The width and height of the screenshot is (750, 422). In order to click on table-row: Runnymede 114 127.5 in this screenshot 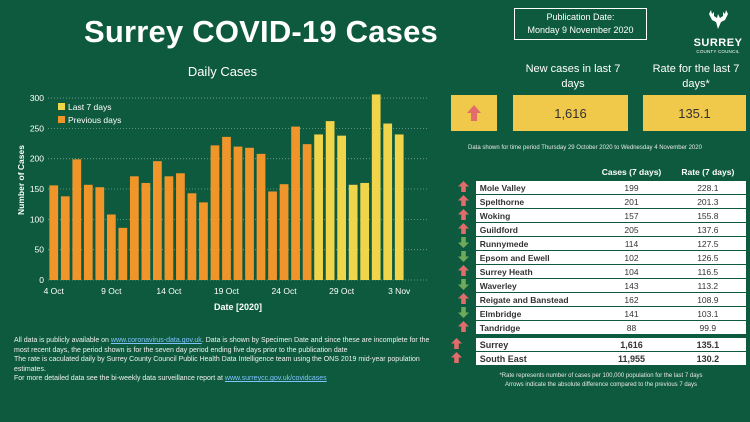, I will do `click(598, 243)`.